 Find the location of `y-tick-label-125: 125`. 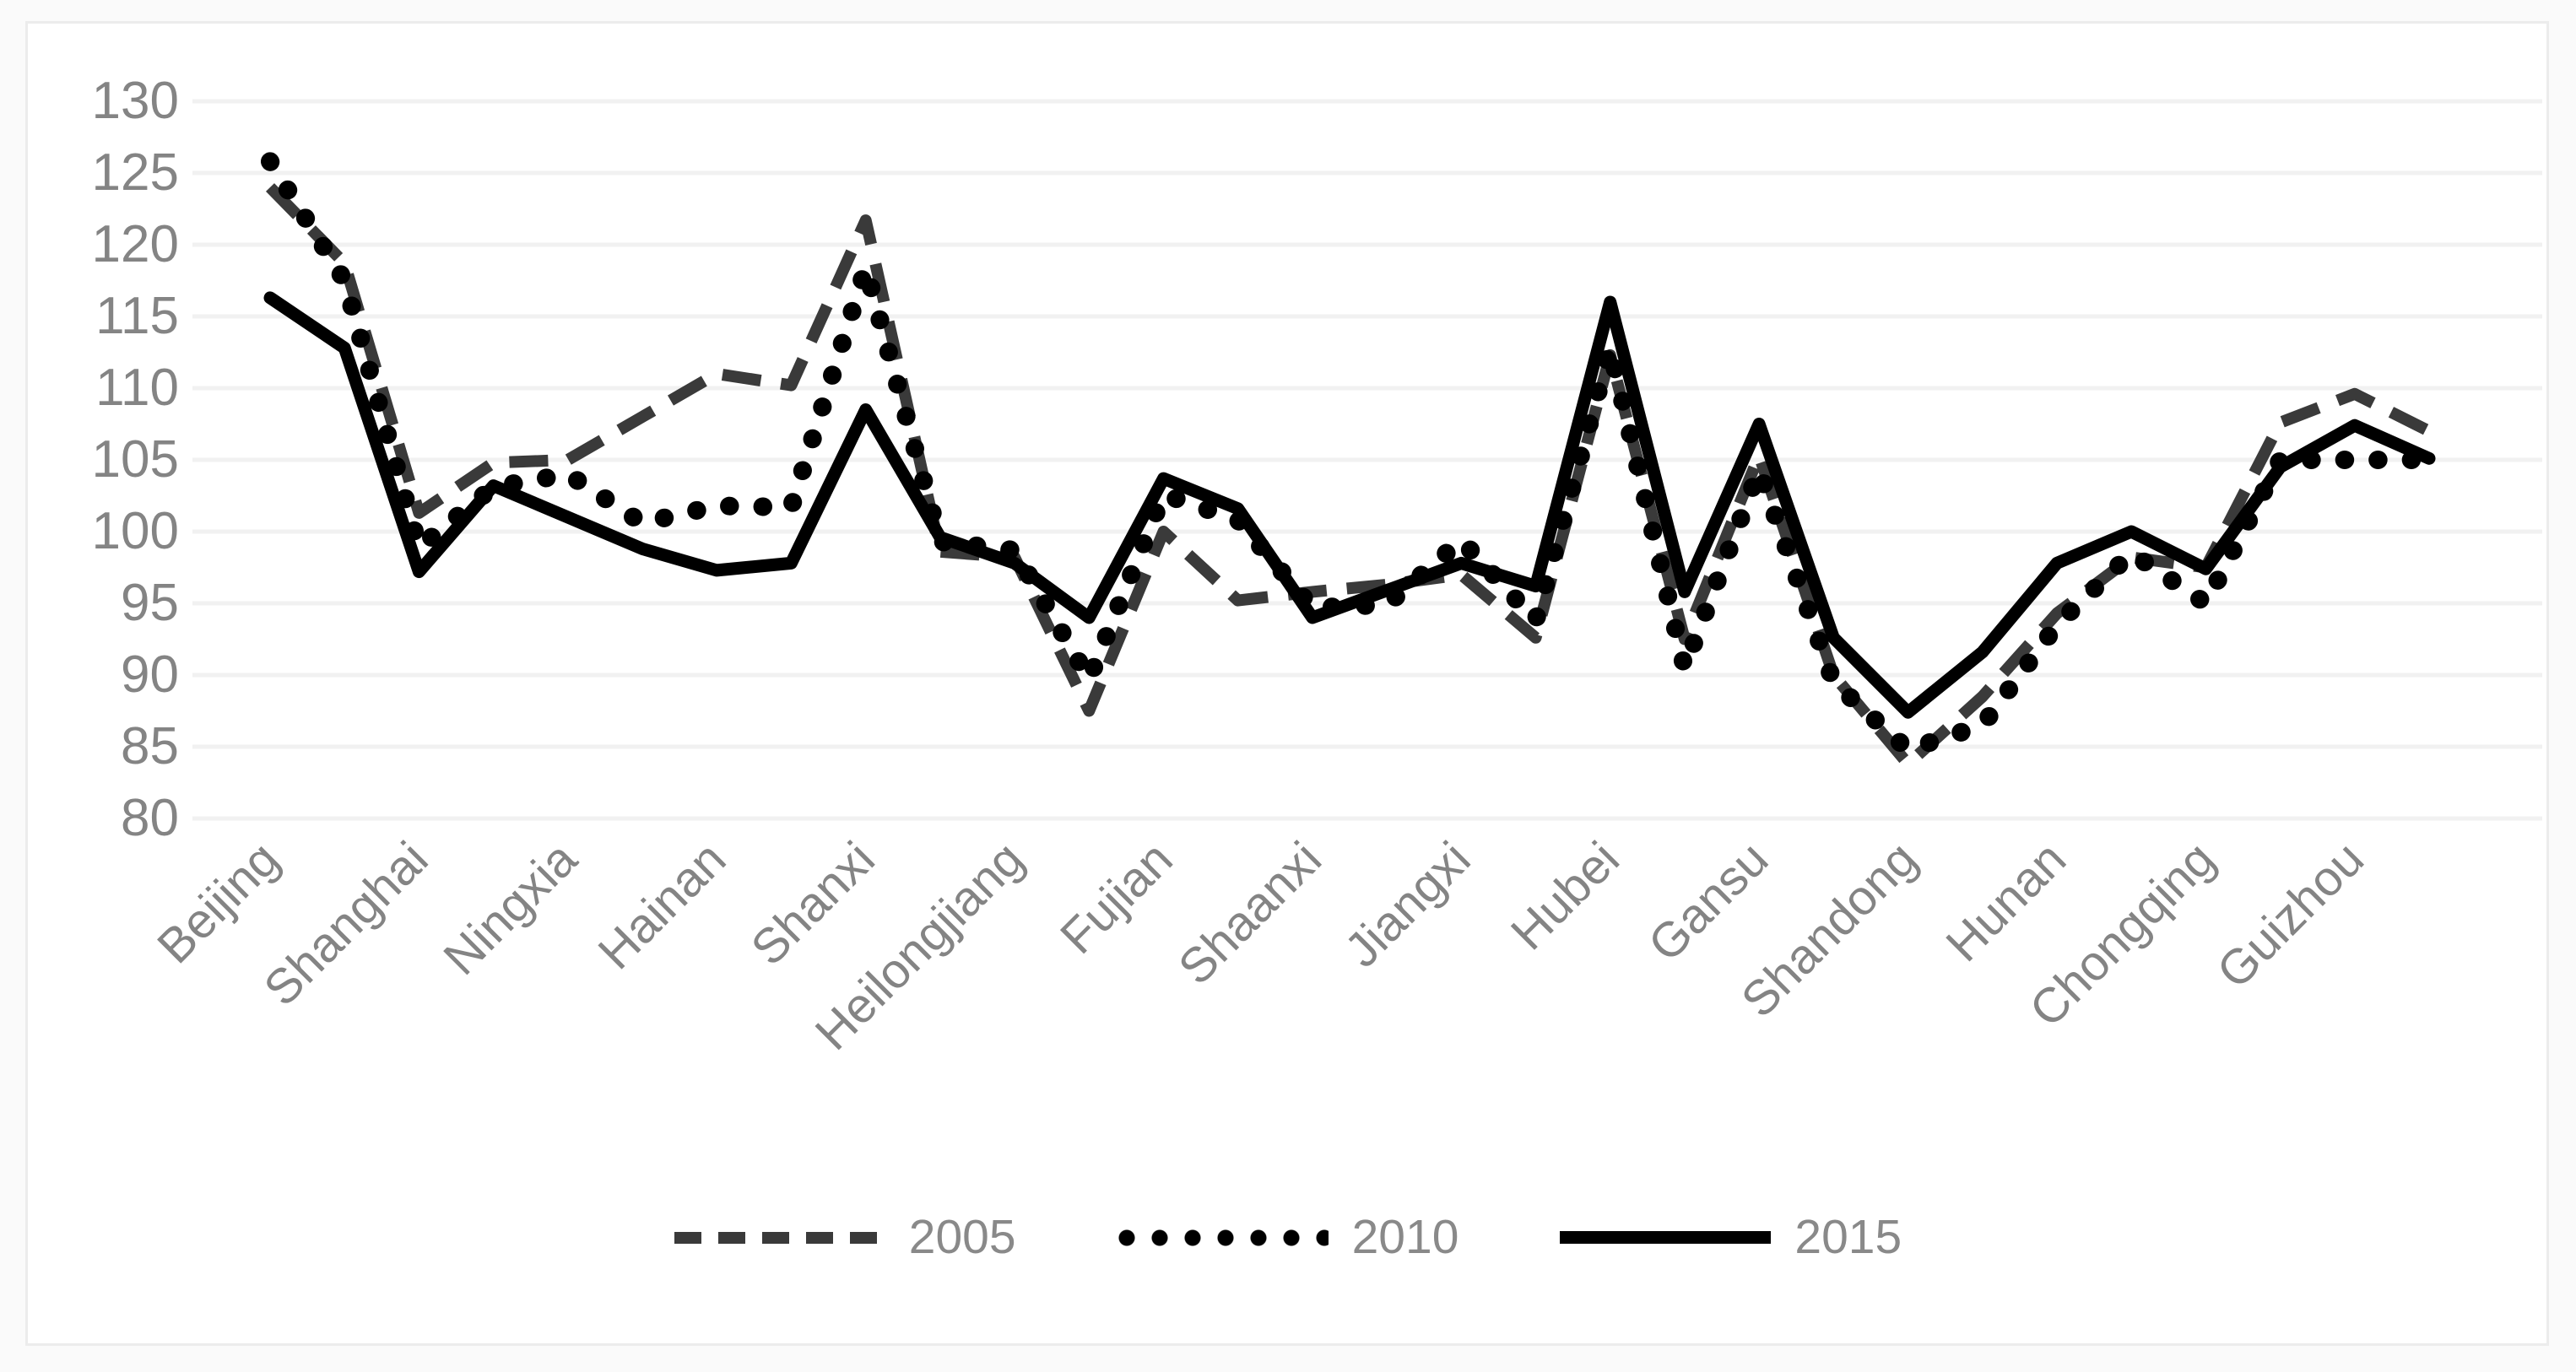

y-tick-label-125: 125 is located at coordinates (135, 172).